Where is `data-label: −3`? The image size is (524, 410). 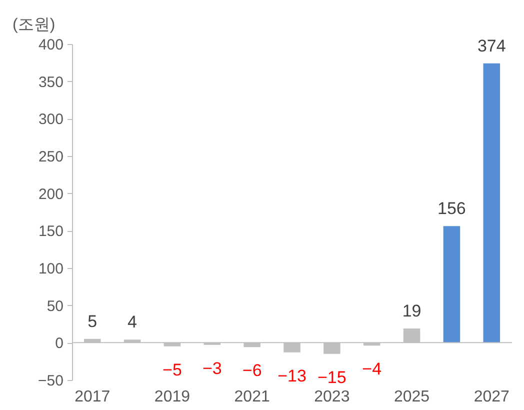 data-label: −3 is located at coordinates (212, 368).